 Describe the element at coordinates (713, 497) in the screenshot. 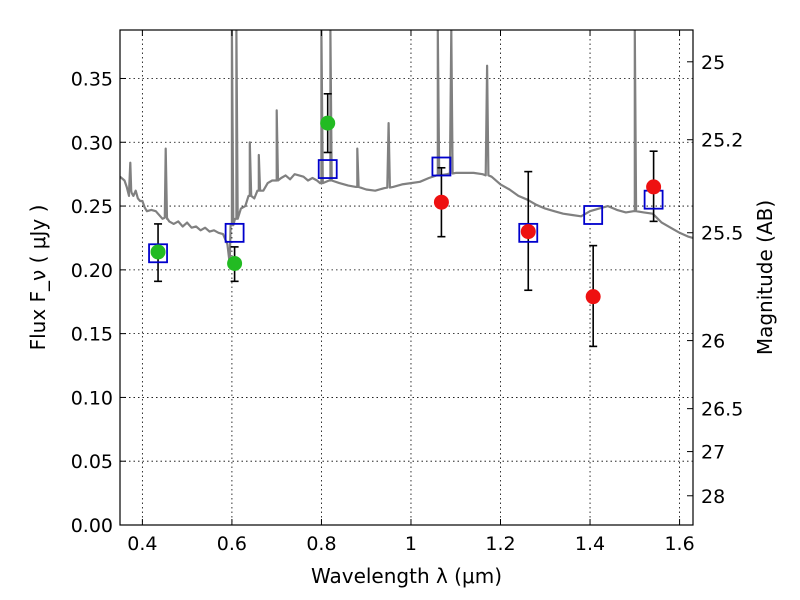

I see `right-tick-label: 28` at that location.